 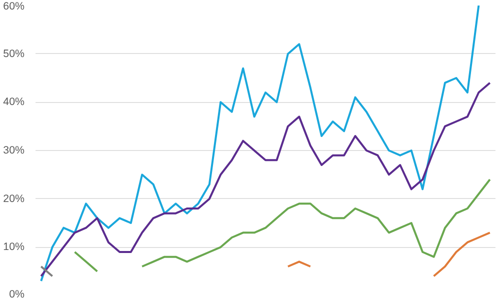 What do you see at coordinates (14, 247) in the screenshot?
I see `y-tick-label: 10%` at bounding box center [14, 247].